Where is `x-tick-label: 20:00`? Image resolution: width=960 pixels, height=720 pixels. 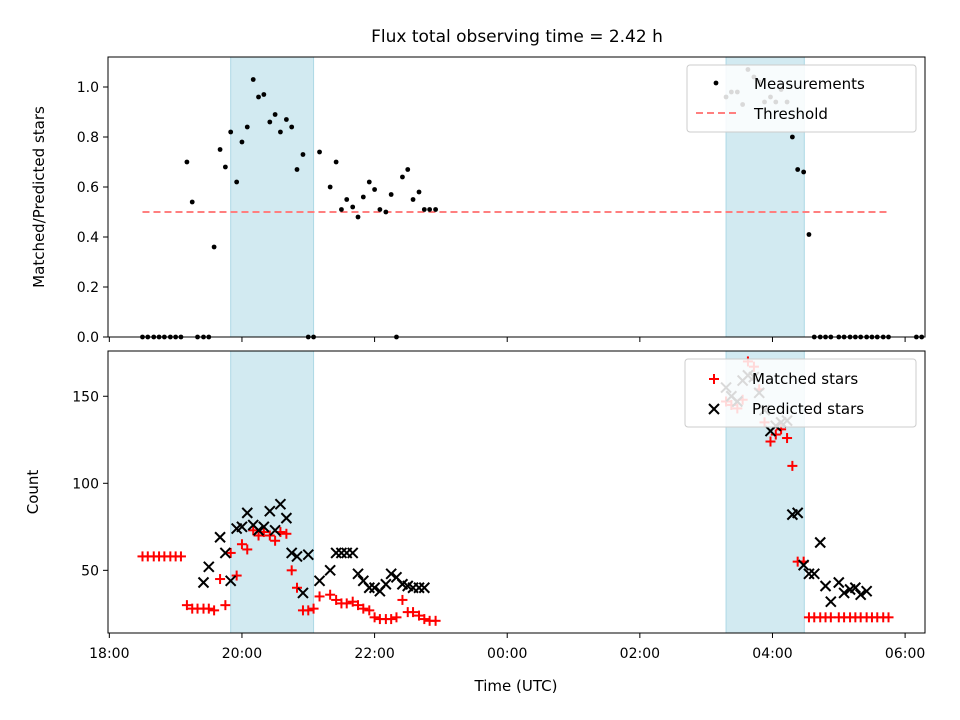
x-tick-label: 20:00 is located at coordinates (242, 654).